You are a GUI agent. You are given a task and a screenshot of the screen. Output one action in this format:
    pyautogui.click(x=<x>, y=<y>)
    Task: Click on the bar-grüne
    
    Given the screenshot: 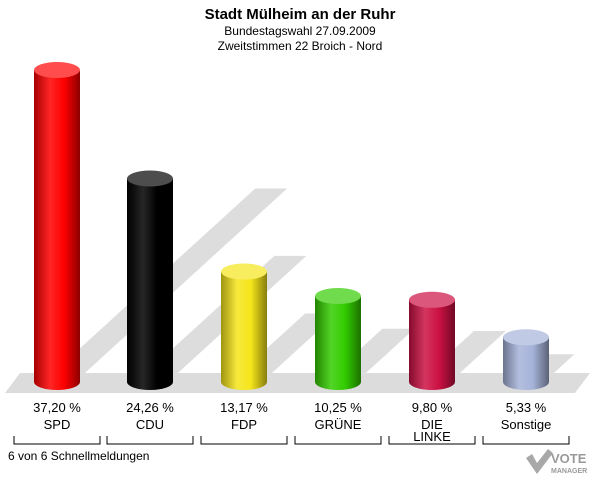 What is the action you would take?
    pyautogui.click(x=338, y=343)
    